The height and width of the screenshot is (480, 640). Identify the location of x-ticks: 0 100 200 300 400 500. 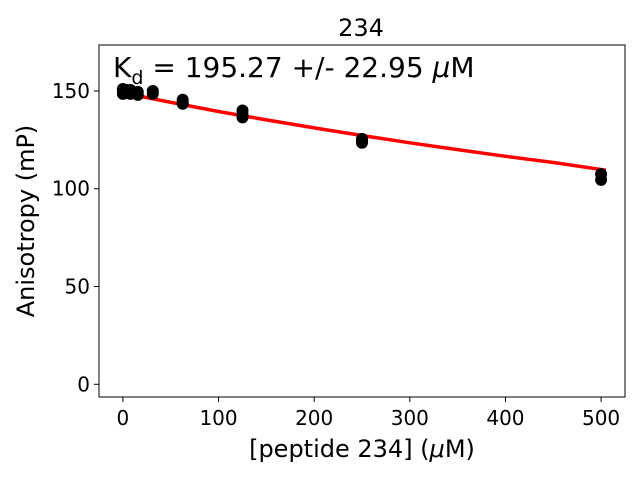
(368, 413).